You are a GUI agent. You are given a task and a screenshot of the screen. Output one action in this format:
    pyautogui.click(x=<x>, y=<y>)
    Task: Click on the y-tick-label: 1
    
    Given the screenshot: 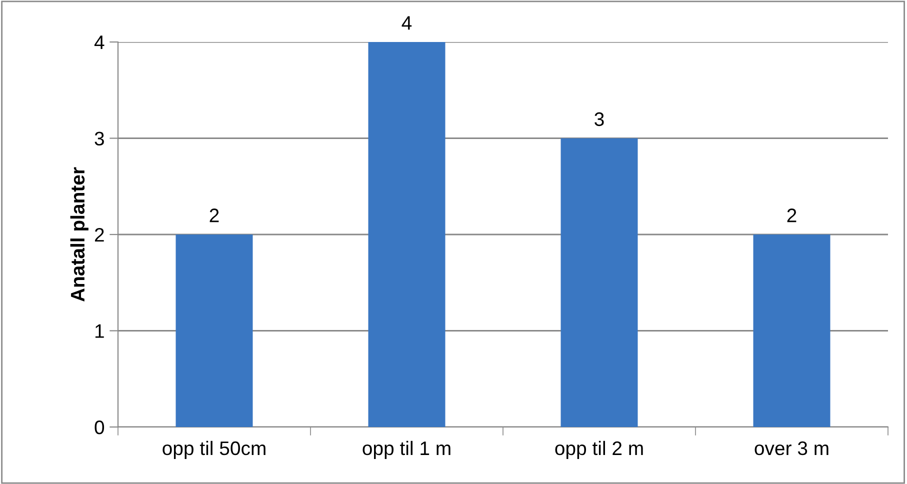 What is the action you would take?
    pyautogui.click(x=99, y=331)
    